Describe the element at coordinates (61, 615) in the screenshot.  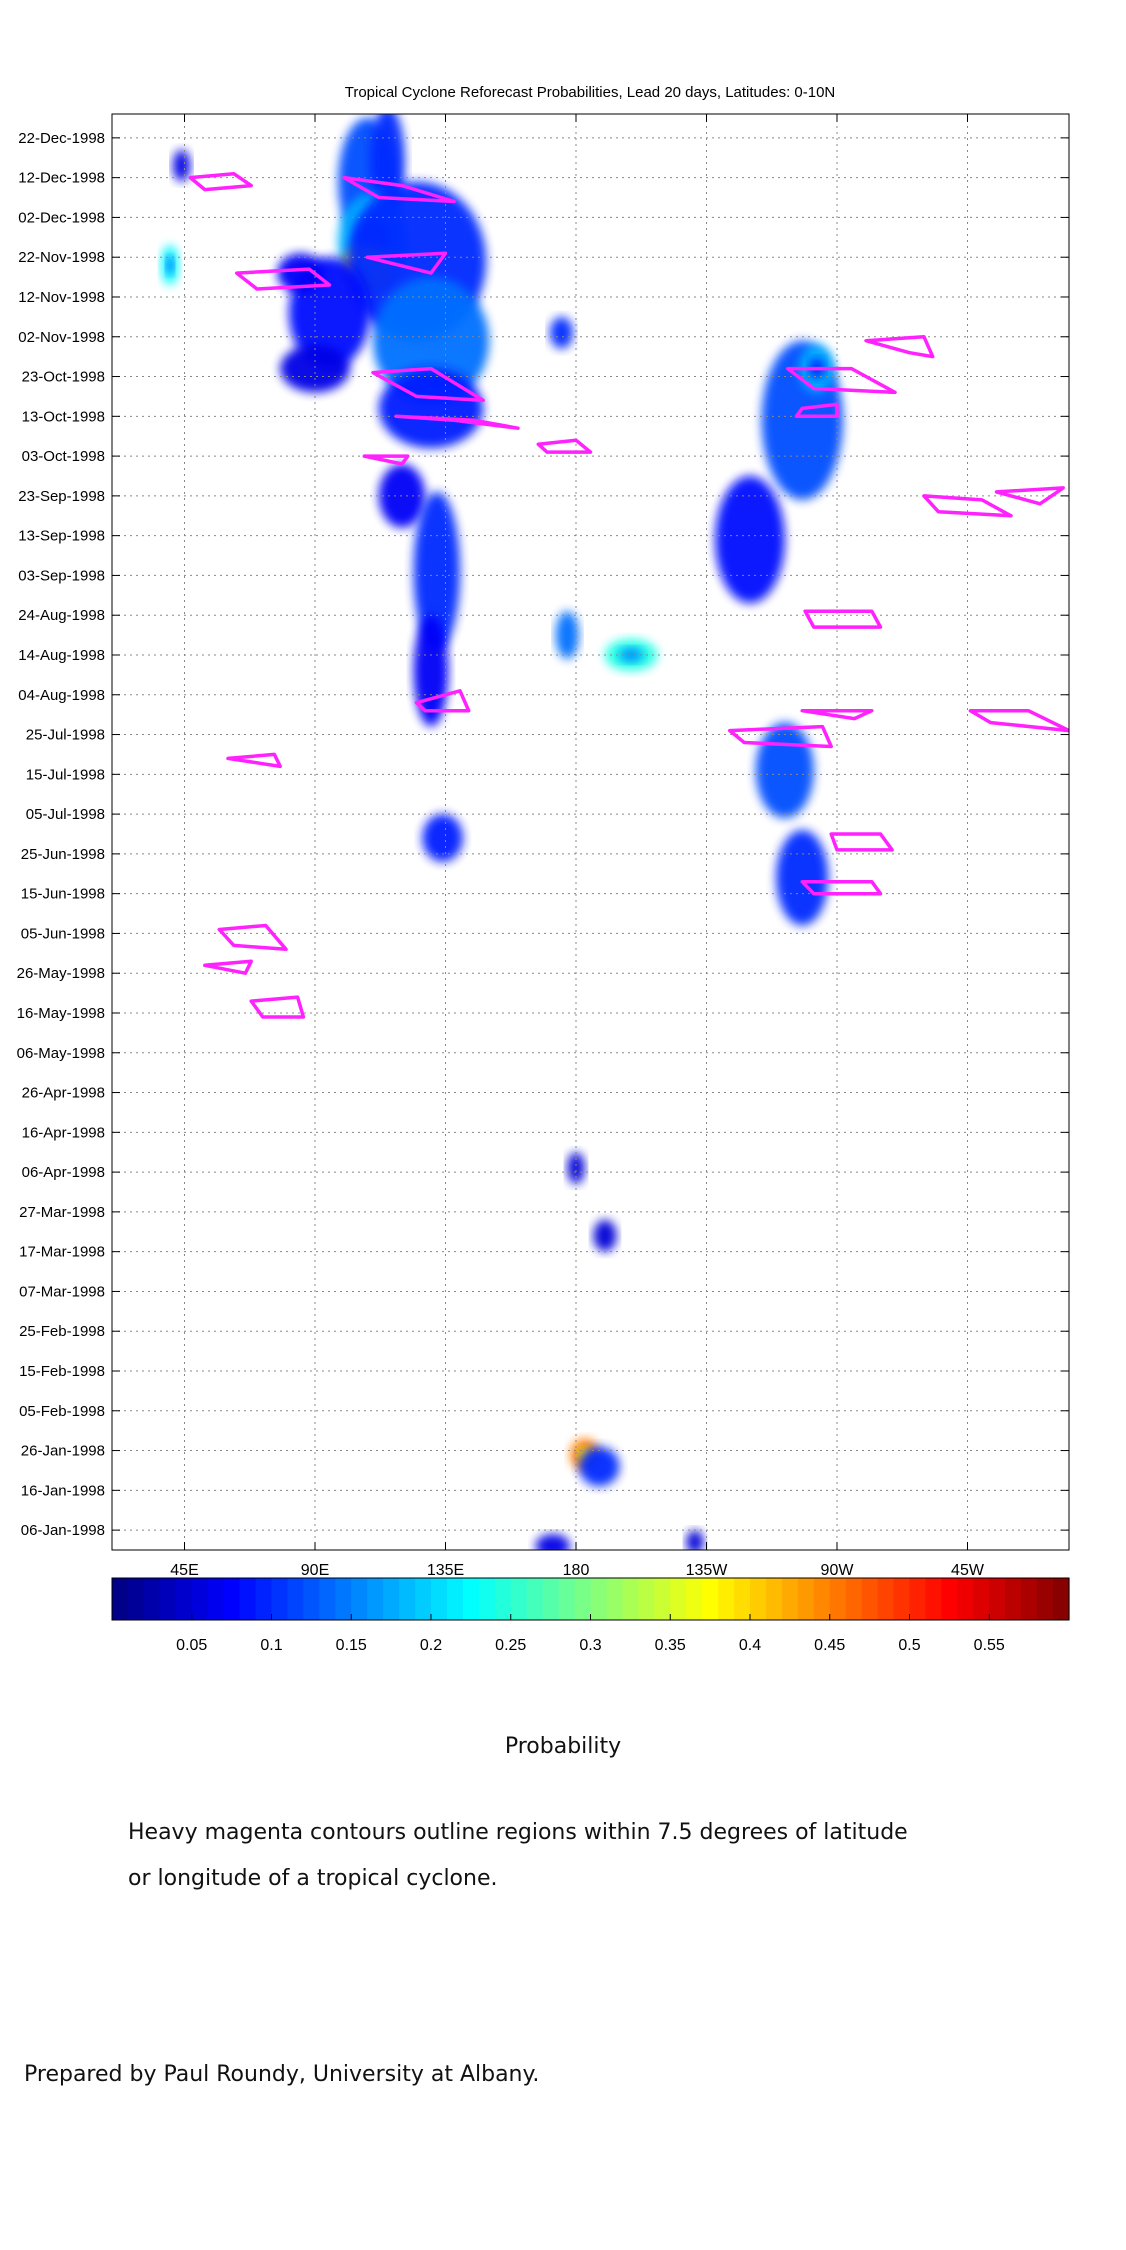
I see `y-tick-label: 24-Aug-1998` at that location.